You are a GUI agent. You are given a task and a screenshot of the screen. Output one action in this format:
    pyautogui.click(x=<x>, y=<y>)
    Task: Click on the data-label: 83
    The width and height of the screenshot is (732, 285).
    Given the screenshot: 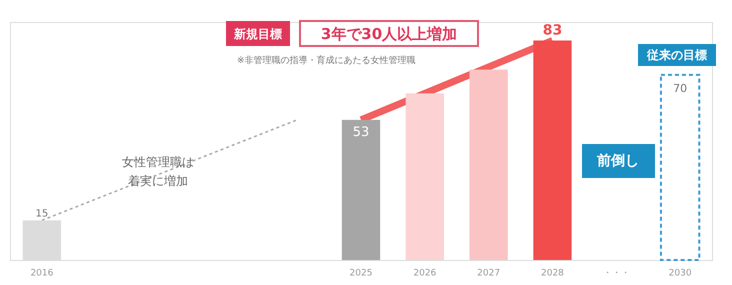 What is the action you would take?
    pyautogui.click(x=552, y=30)
    